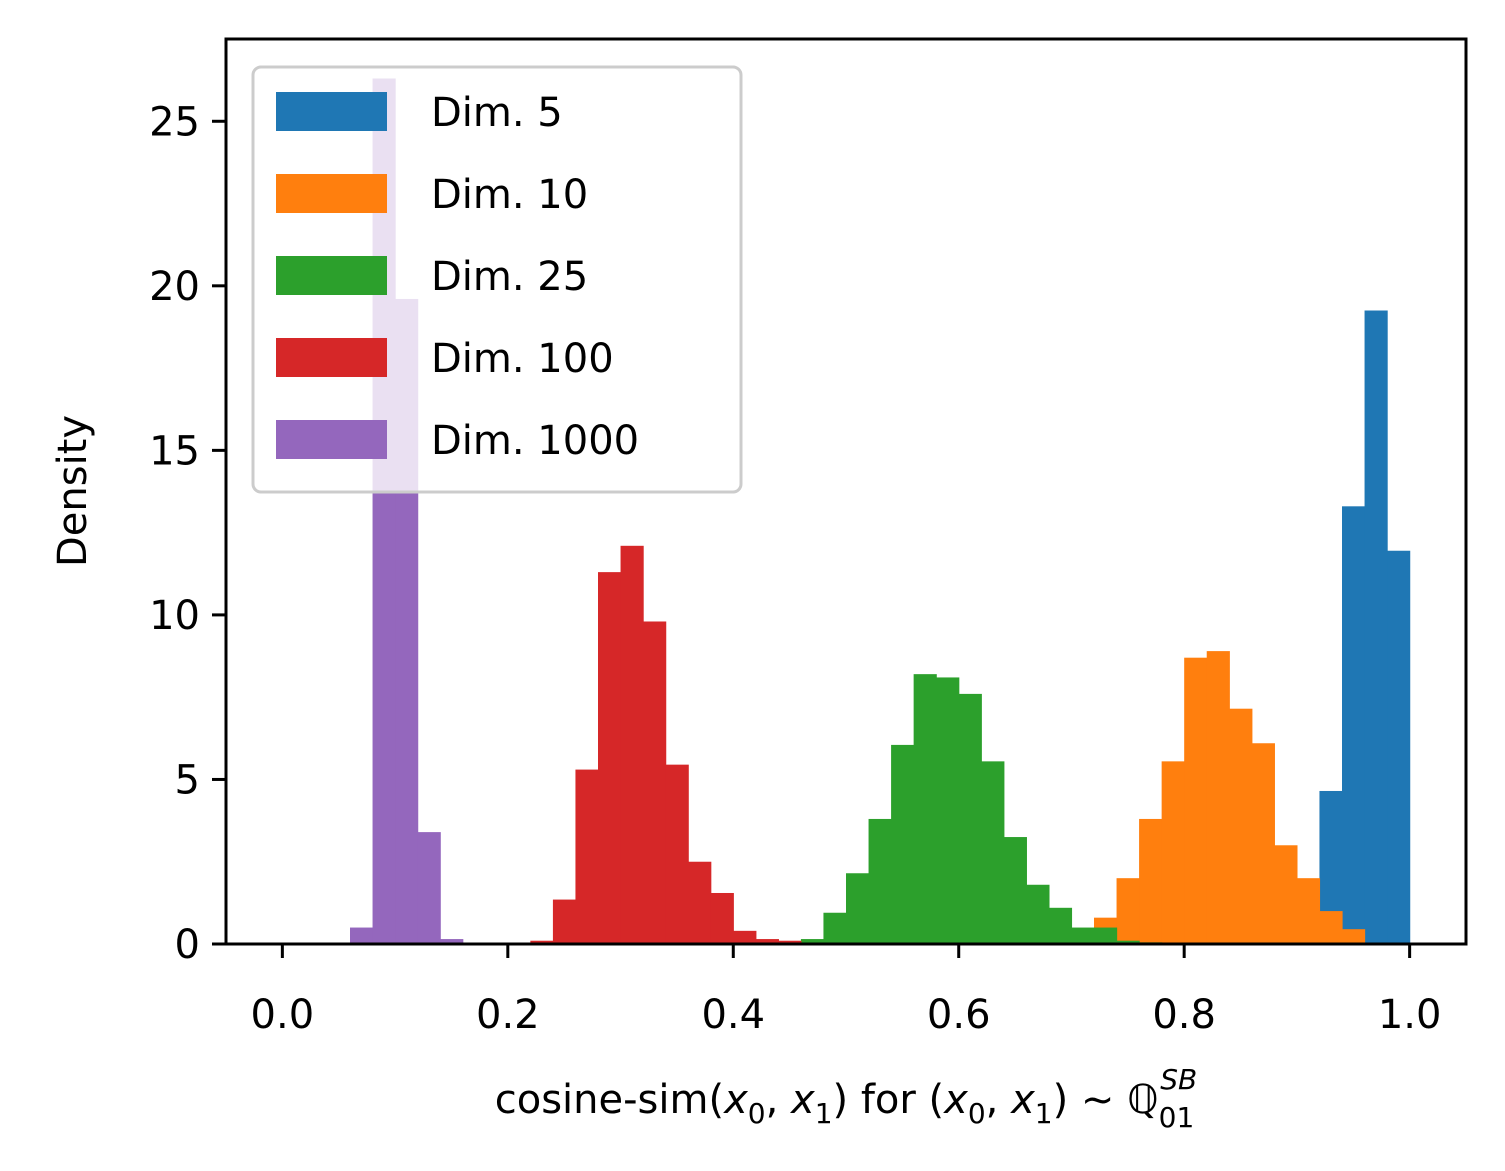 The image size is (1505, 1171). Describe the element at coordinates (174, 287) in the screenshot. I see `y-tick-label: 20` at that location.